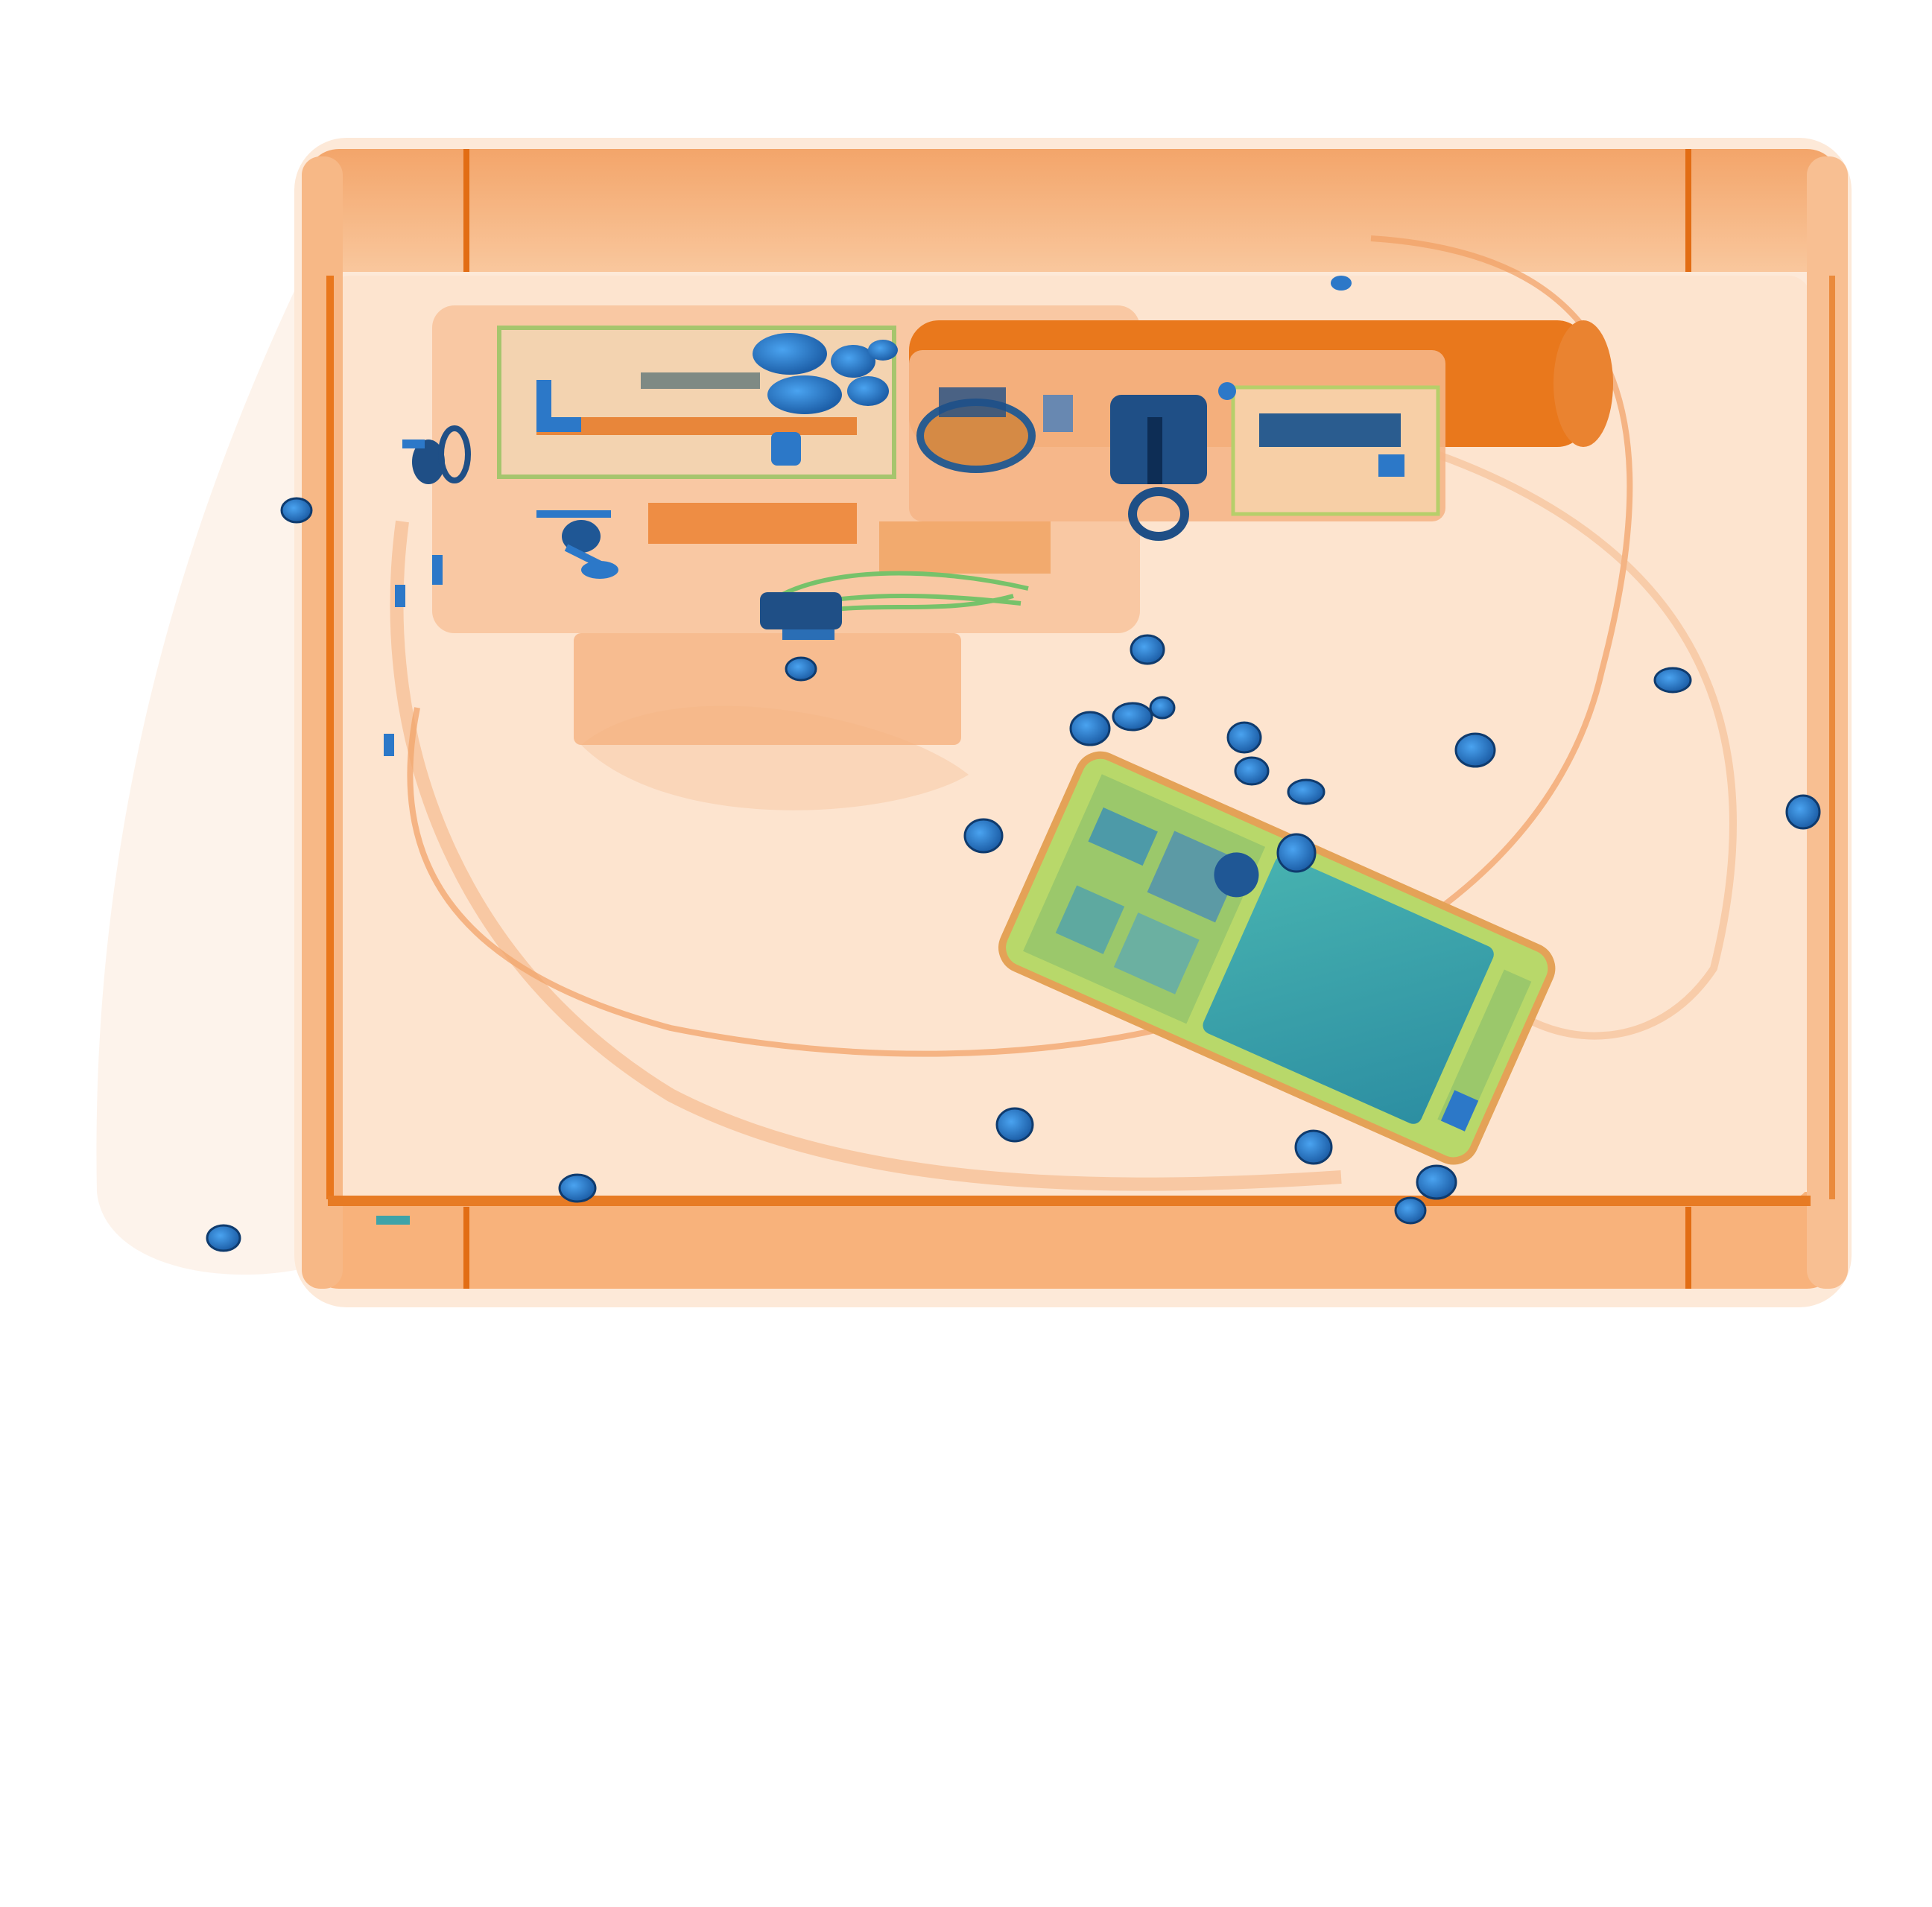 The width and height of the screenshot is (1932, 1907). What do you see at coordinates (1072, 210) in the screenshot?
I see `tray-top-rim` at bounding box center [1072, 210].